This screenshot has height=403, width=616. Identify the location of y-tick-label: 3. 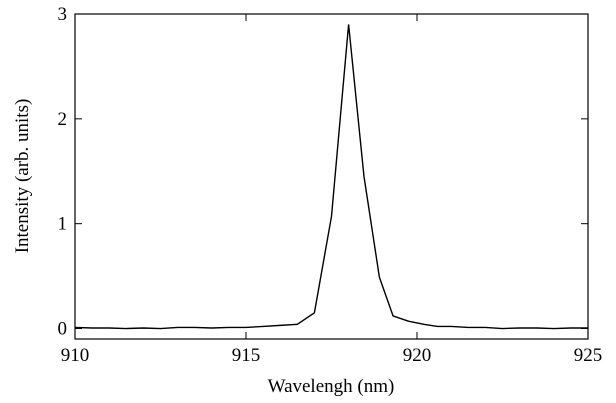
(63, 14).